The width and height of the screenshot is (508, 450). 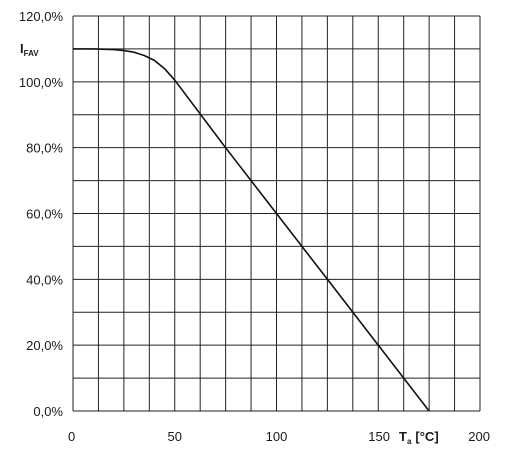 I want to click on x-tick-labels: 0 50 100 150 200, so click(x=279, y=436).